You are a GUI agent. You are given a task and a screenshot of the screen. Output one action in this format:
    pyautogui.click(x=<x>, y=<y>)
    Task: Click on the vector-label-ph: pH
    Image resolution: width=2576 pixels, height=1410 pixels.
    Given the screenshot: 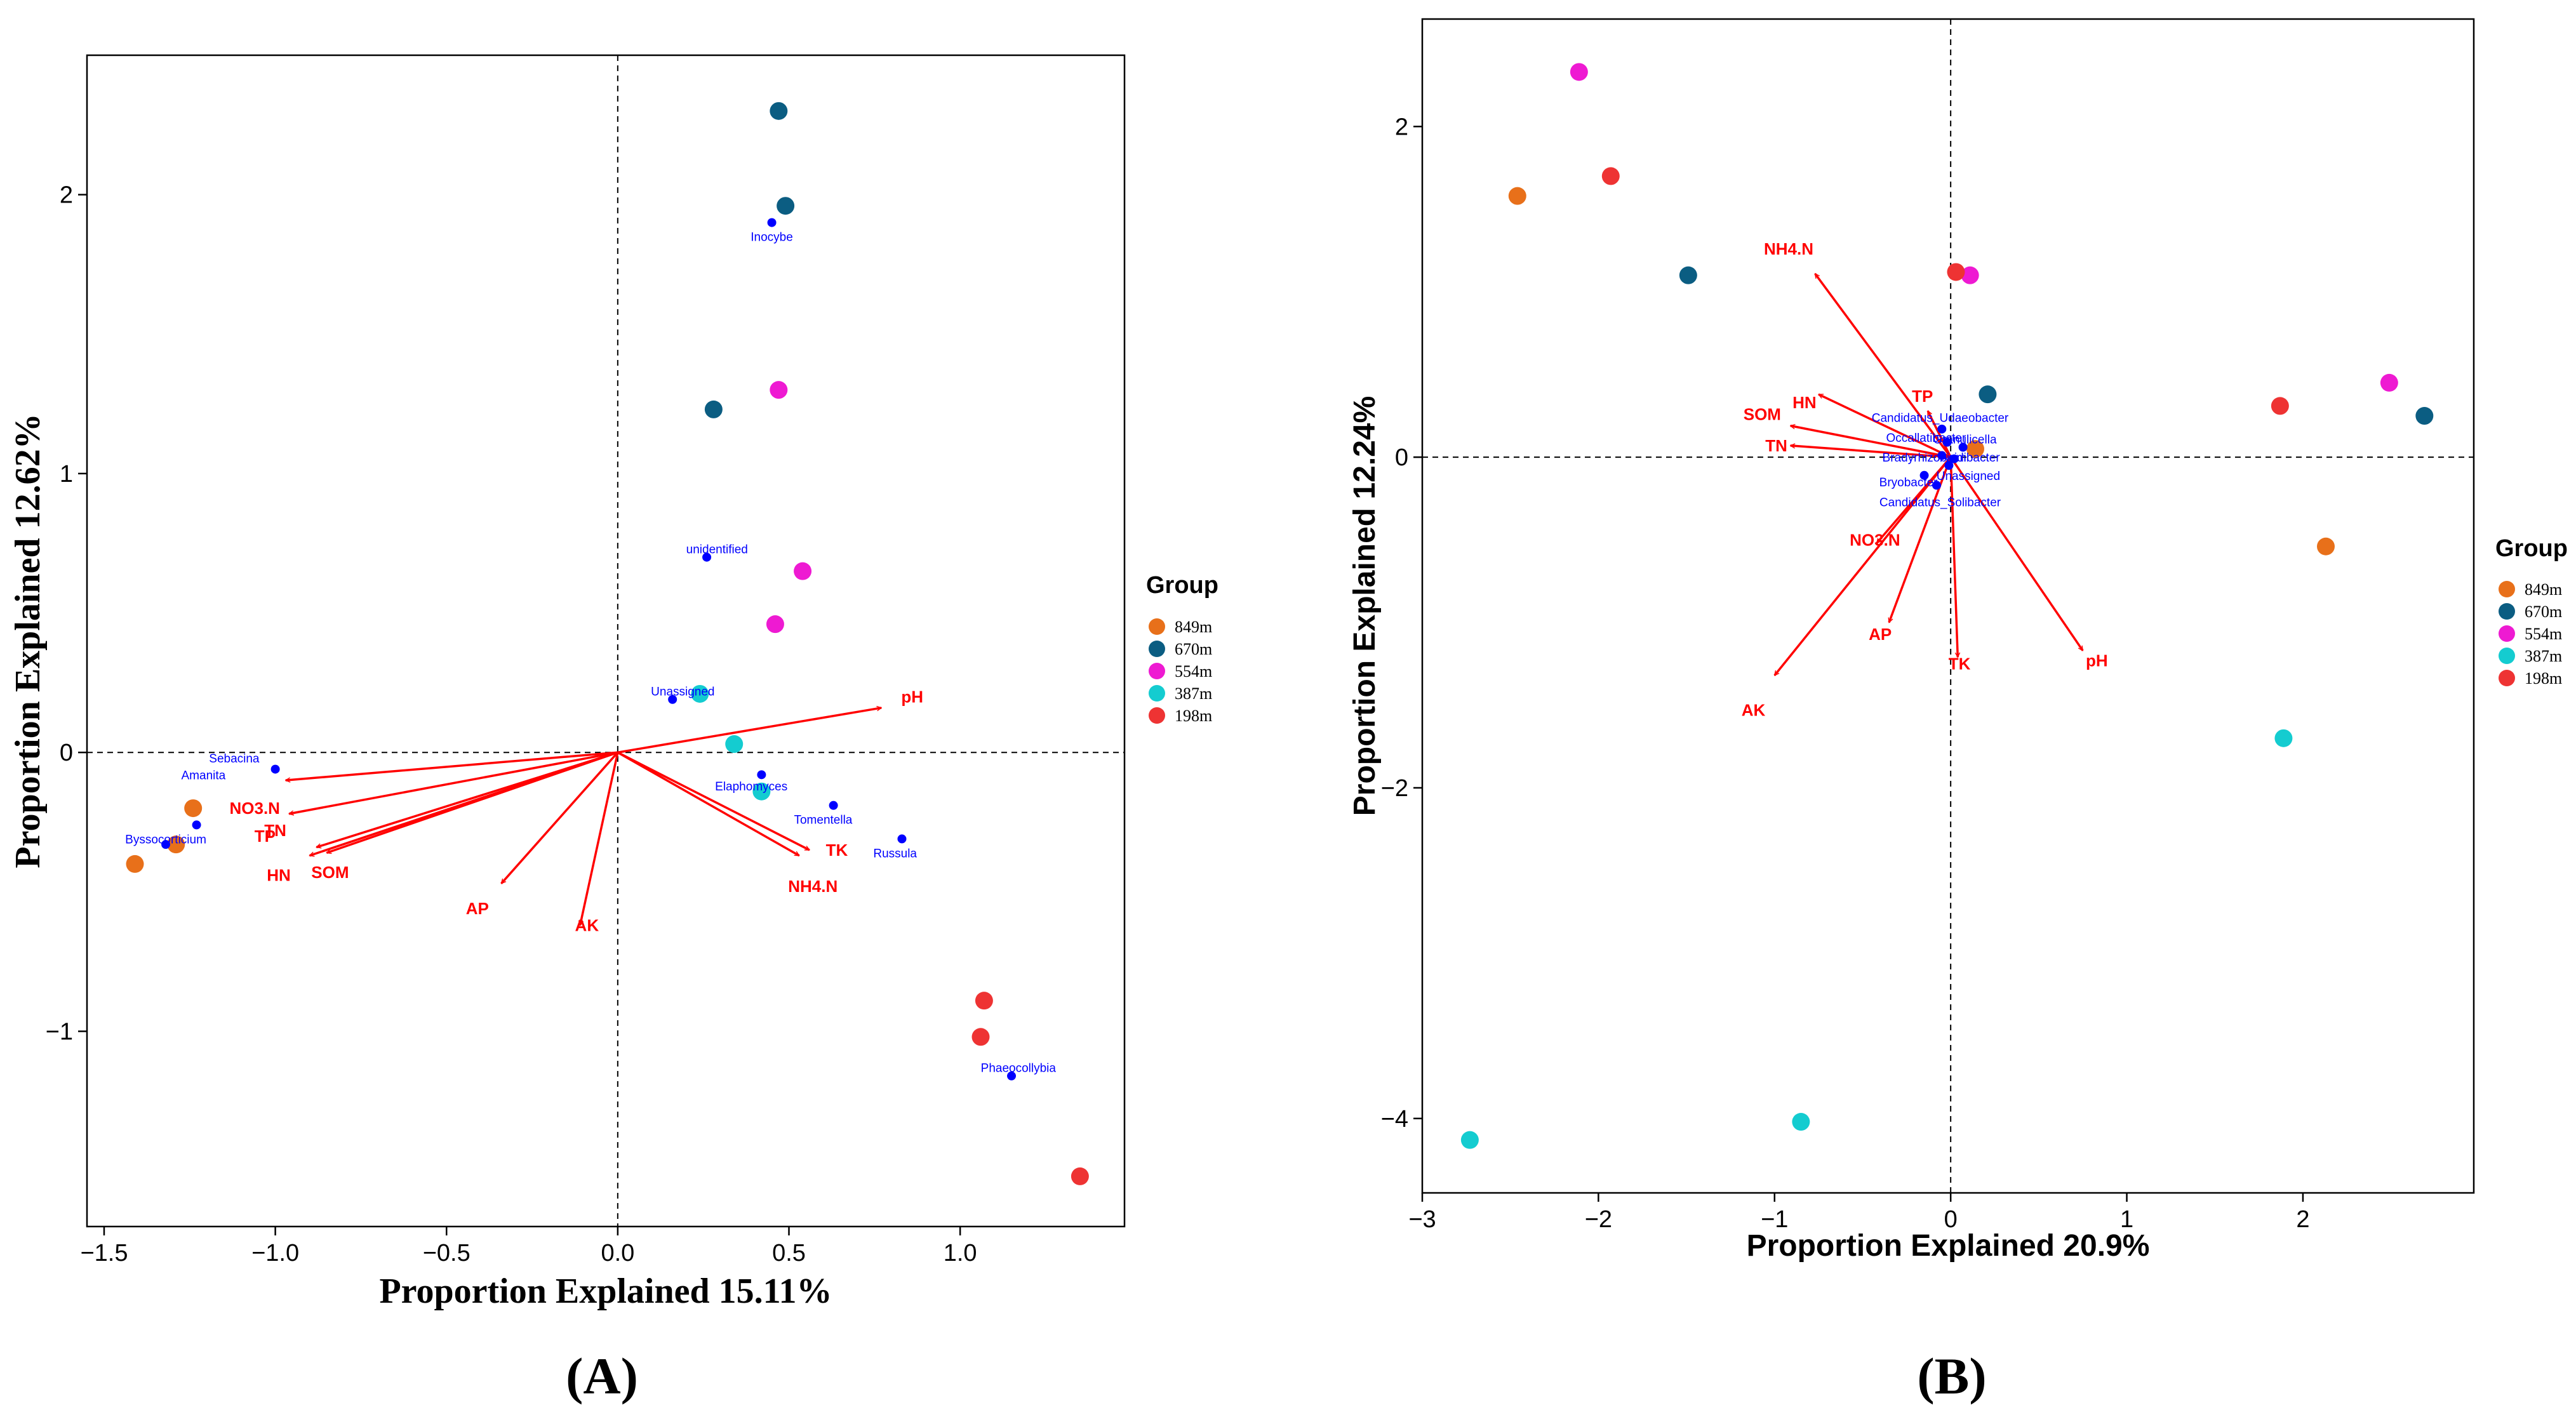 What is the action you would take?
    pyautogui.click(x=912, y=696)
    